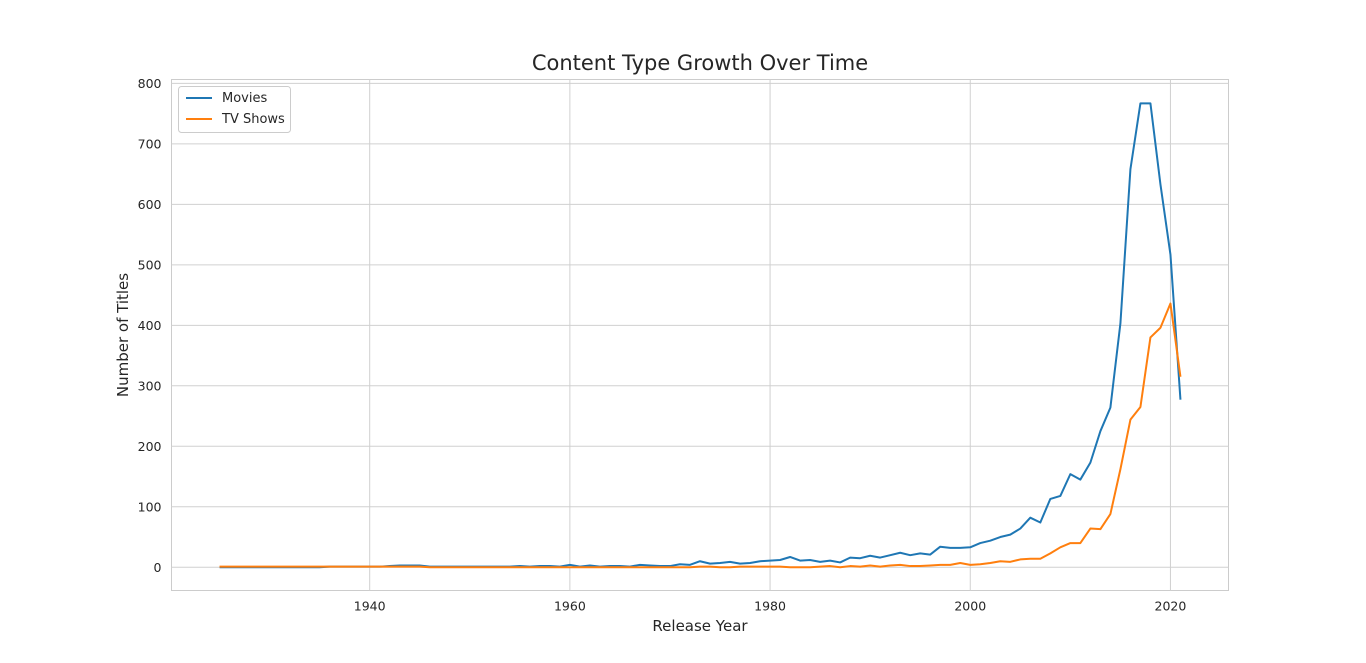 The image size is (1366, 663). Describe the element at coordinates (150, 506) in the screenshot. I see `y-tick-label: 100` at that location.